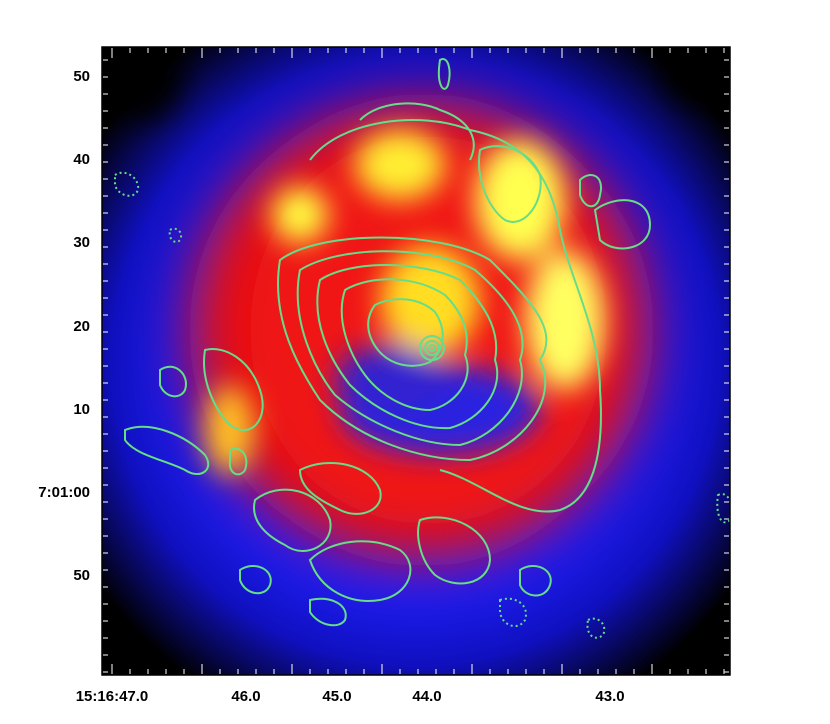 The height and width of the screenshot is (724, 830). I want to click on x-tick-label: 46.0, so click(245, 696).